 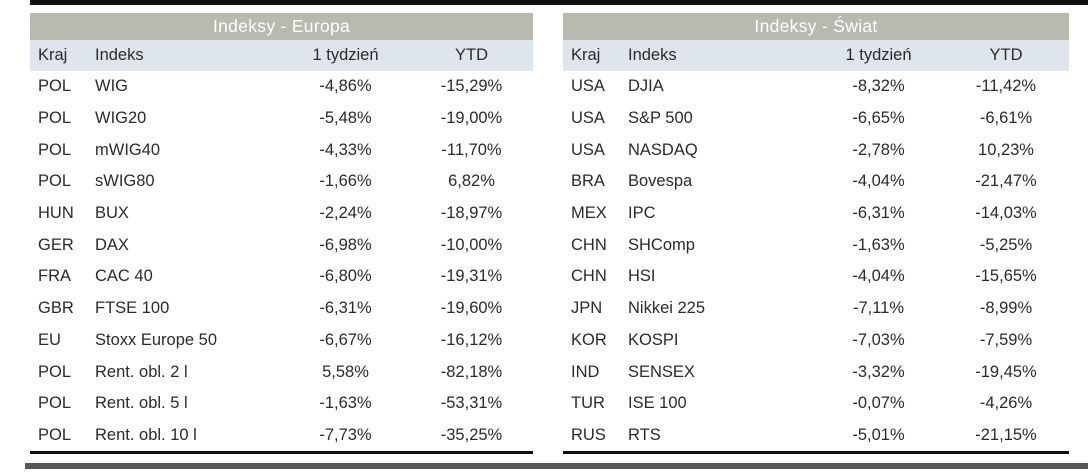 I want to click on table-row: CHN SHComp -1,63% -5,25%, so click(x=816, y=245).